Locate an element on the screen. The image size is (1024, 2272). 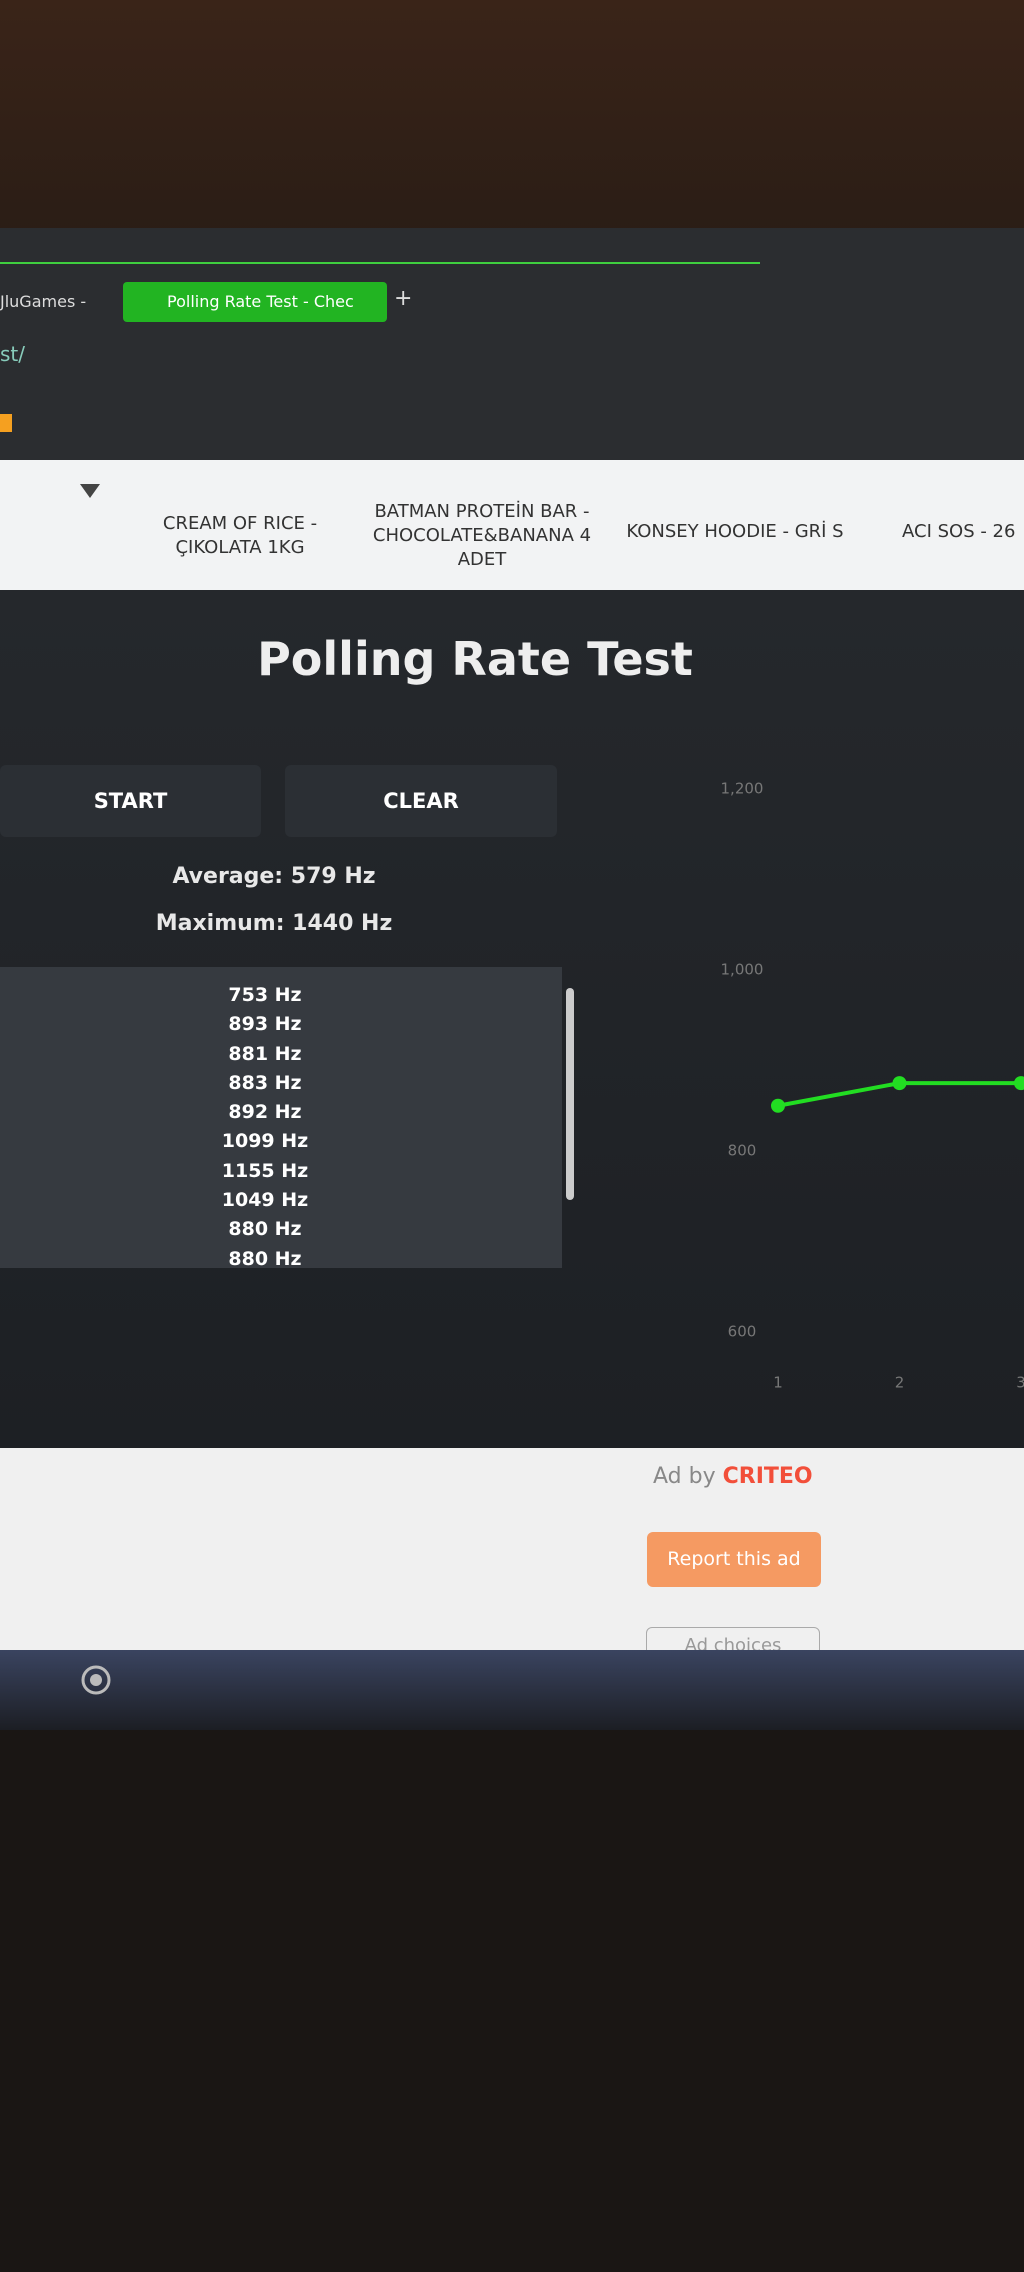
new-tab: + is located at coordinates (403, 298).